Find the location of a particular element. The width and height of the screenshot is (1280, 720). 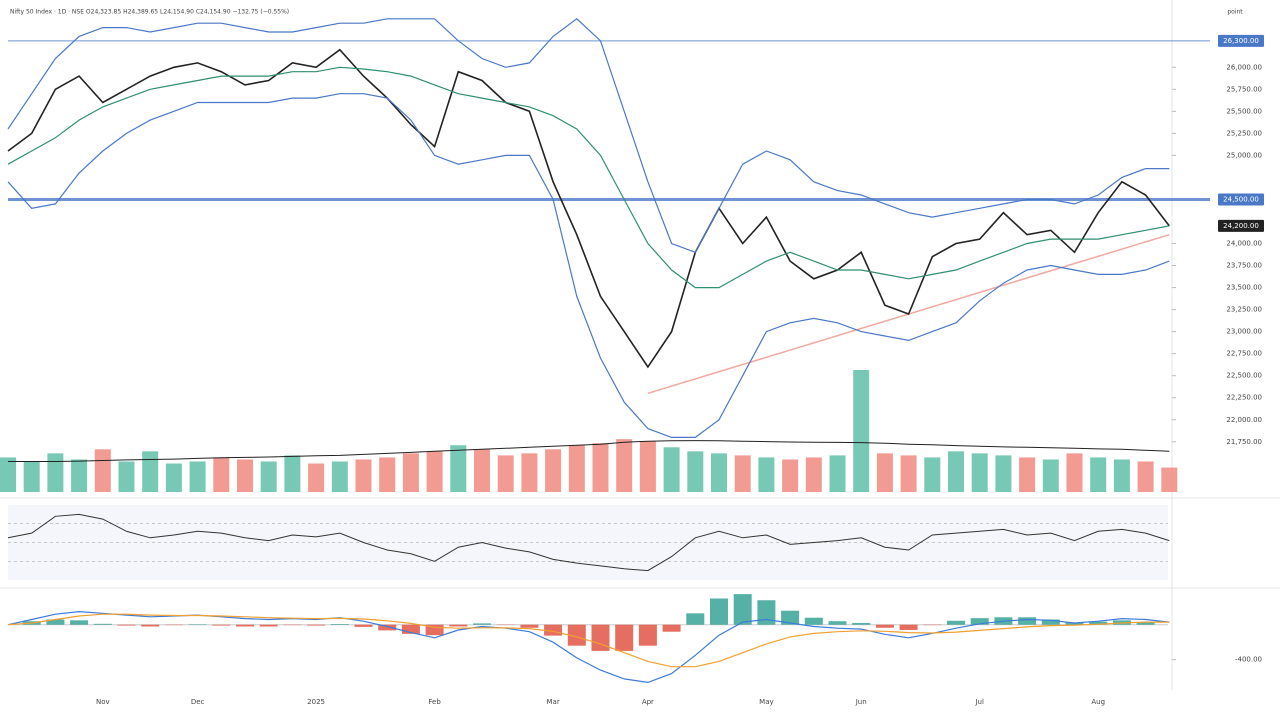

last-price-label-box is located at coordinates (1241, 225).